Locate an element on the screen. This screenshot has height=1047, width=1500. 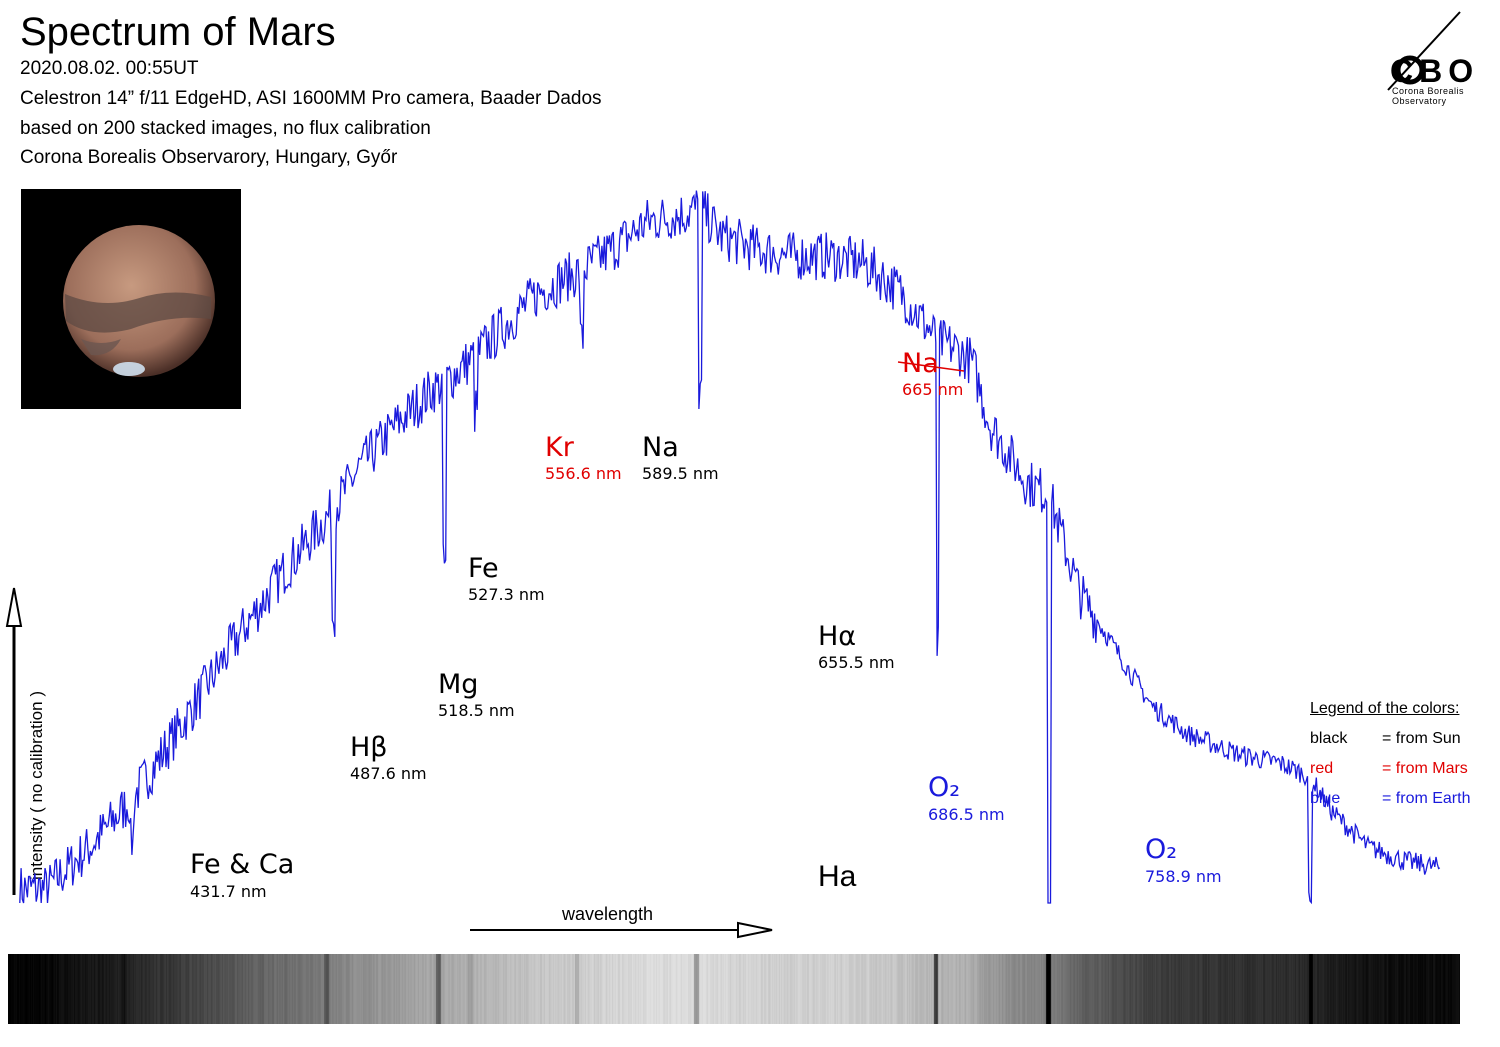
annotation-label: Hα is located at coordinates (837, 636).